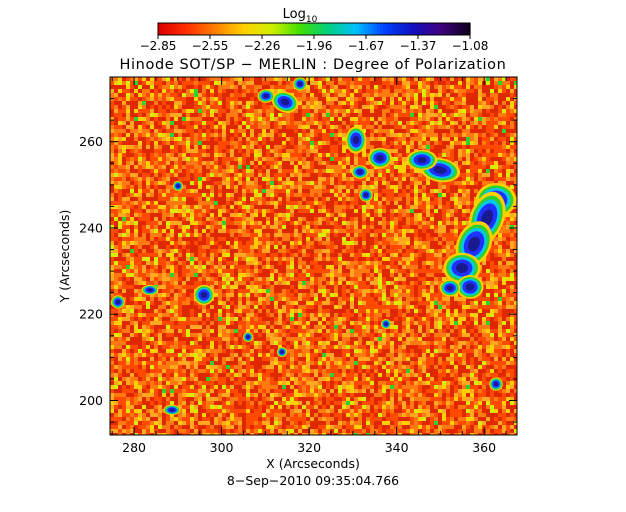 The image size is (626, 512). Describe the element at coordinates (300, 16) in the screenshot. I see `colorbar-label: Log10` at that location.